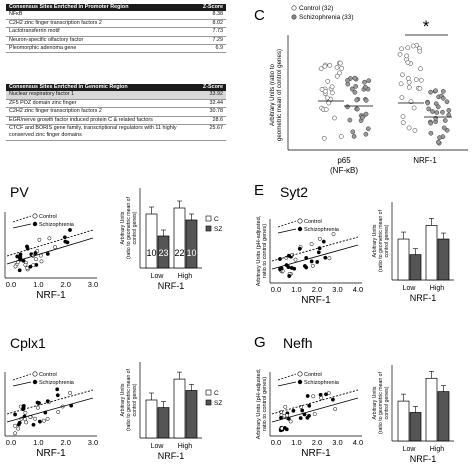 The width and height of the screenshot is (474, 474). What do you see at coordinates (294, 192) in the screenshot?
I see `syt2-gene-label: Syt2` at bounding box center [294, 192].